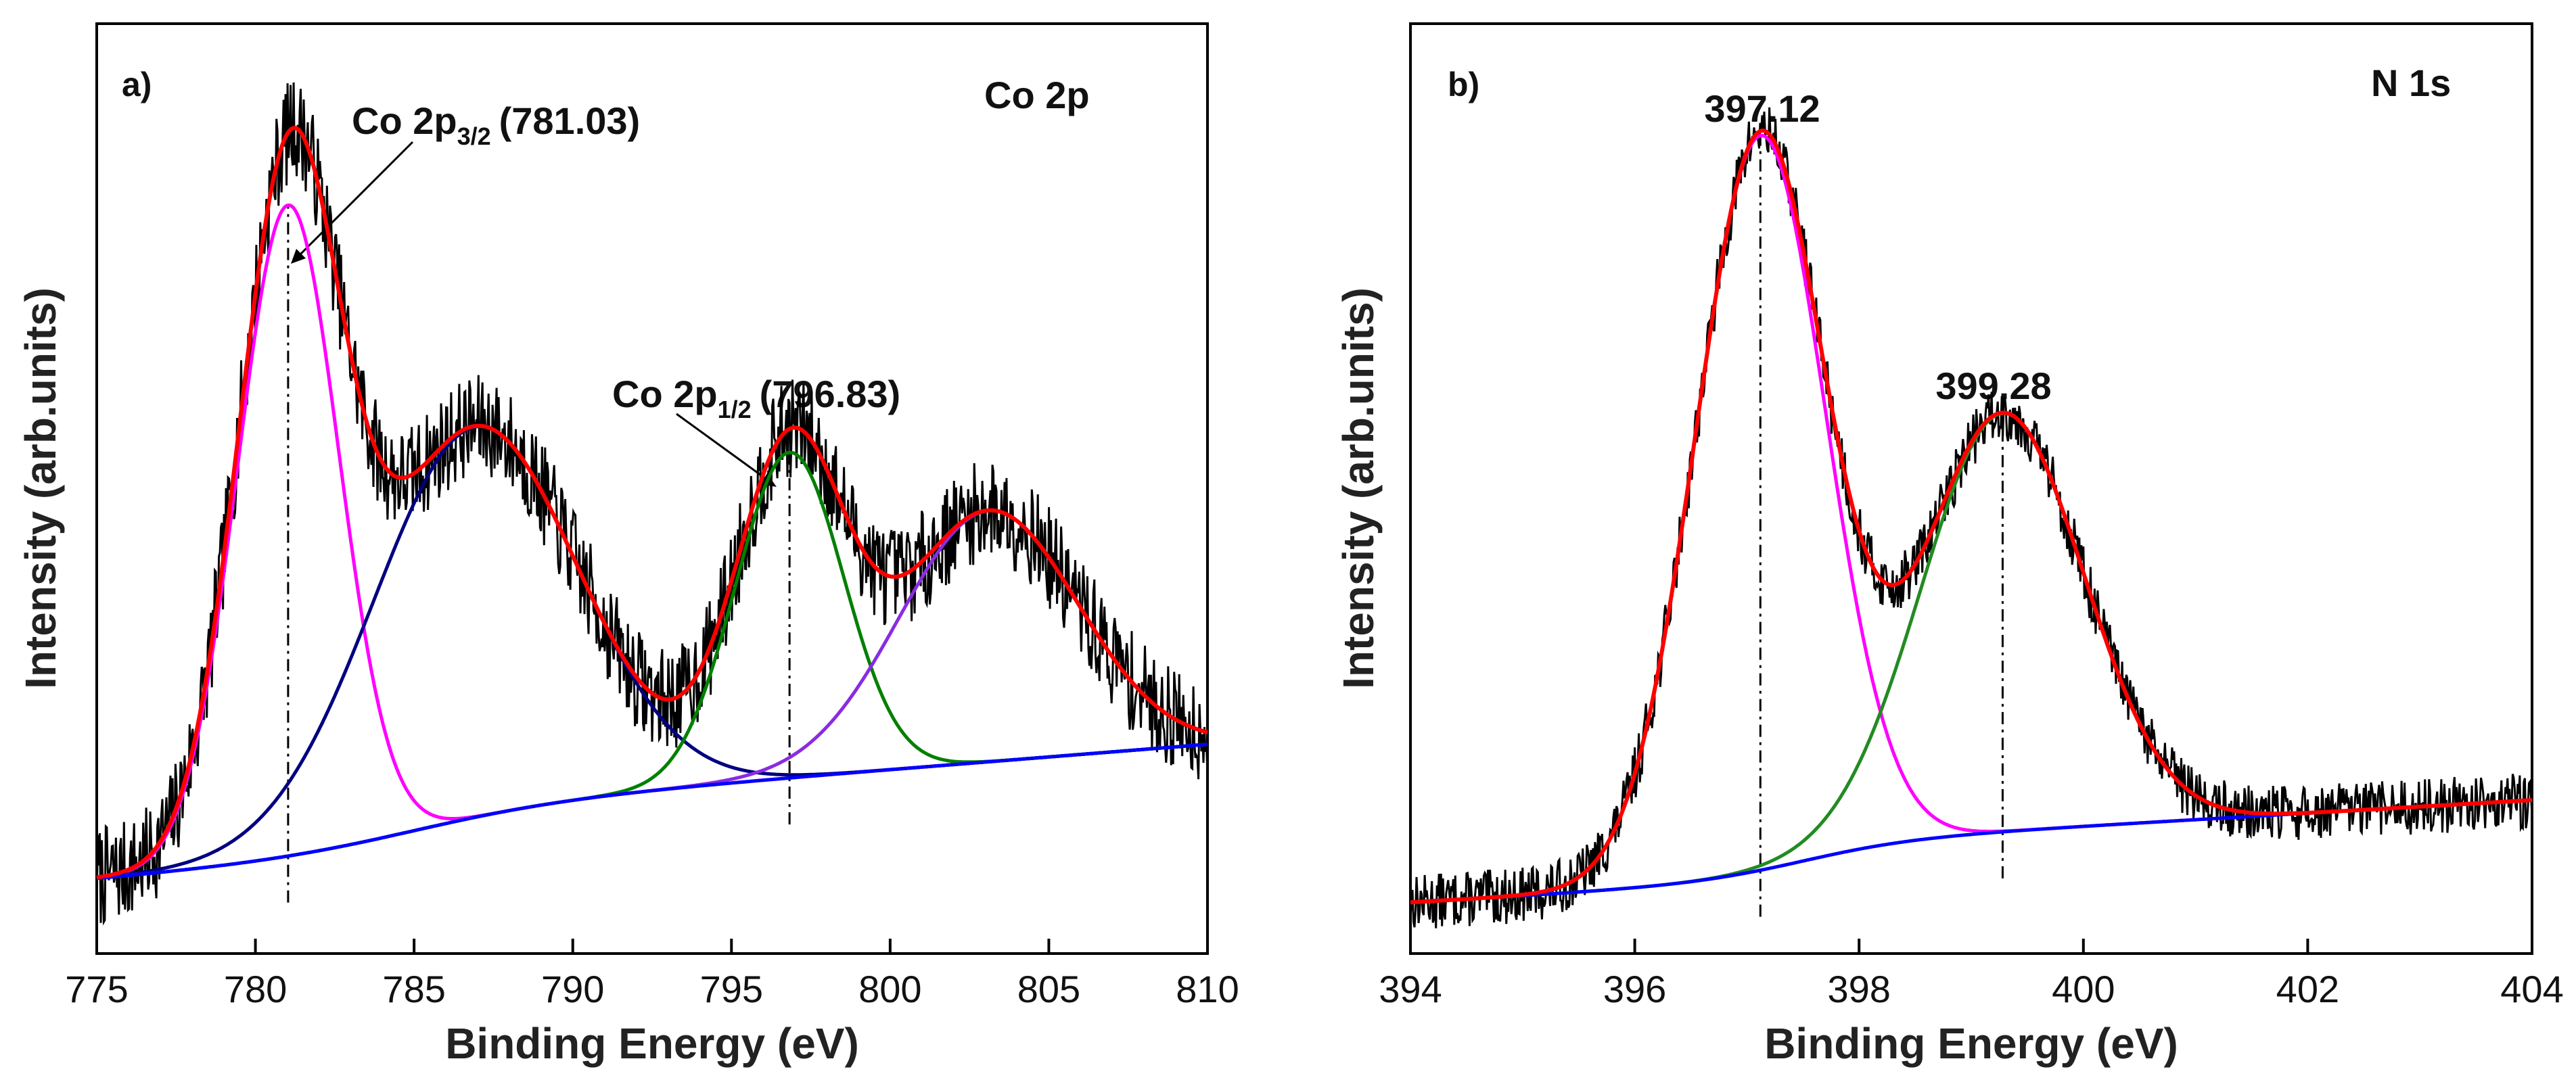 The image size is (2576, 1080). I want to click on panel-a-x-tick-label-790: 790, so click(572, 989).